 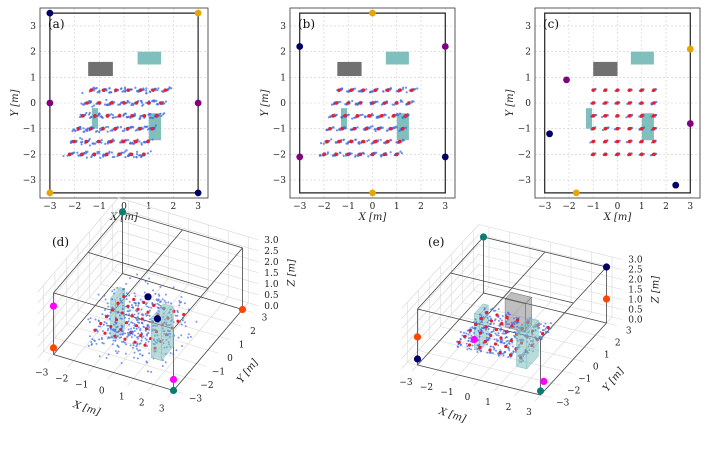 I want to click on y-tick-label: −2, so click(x=279, y=155).